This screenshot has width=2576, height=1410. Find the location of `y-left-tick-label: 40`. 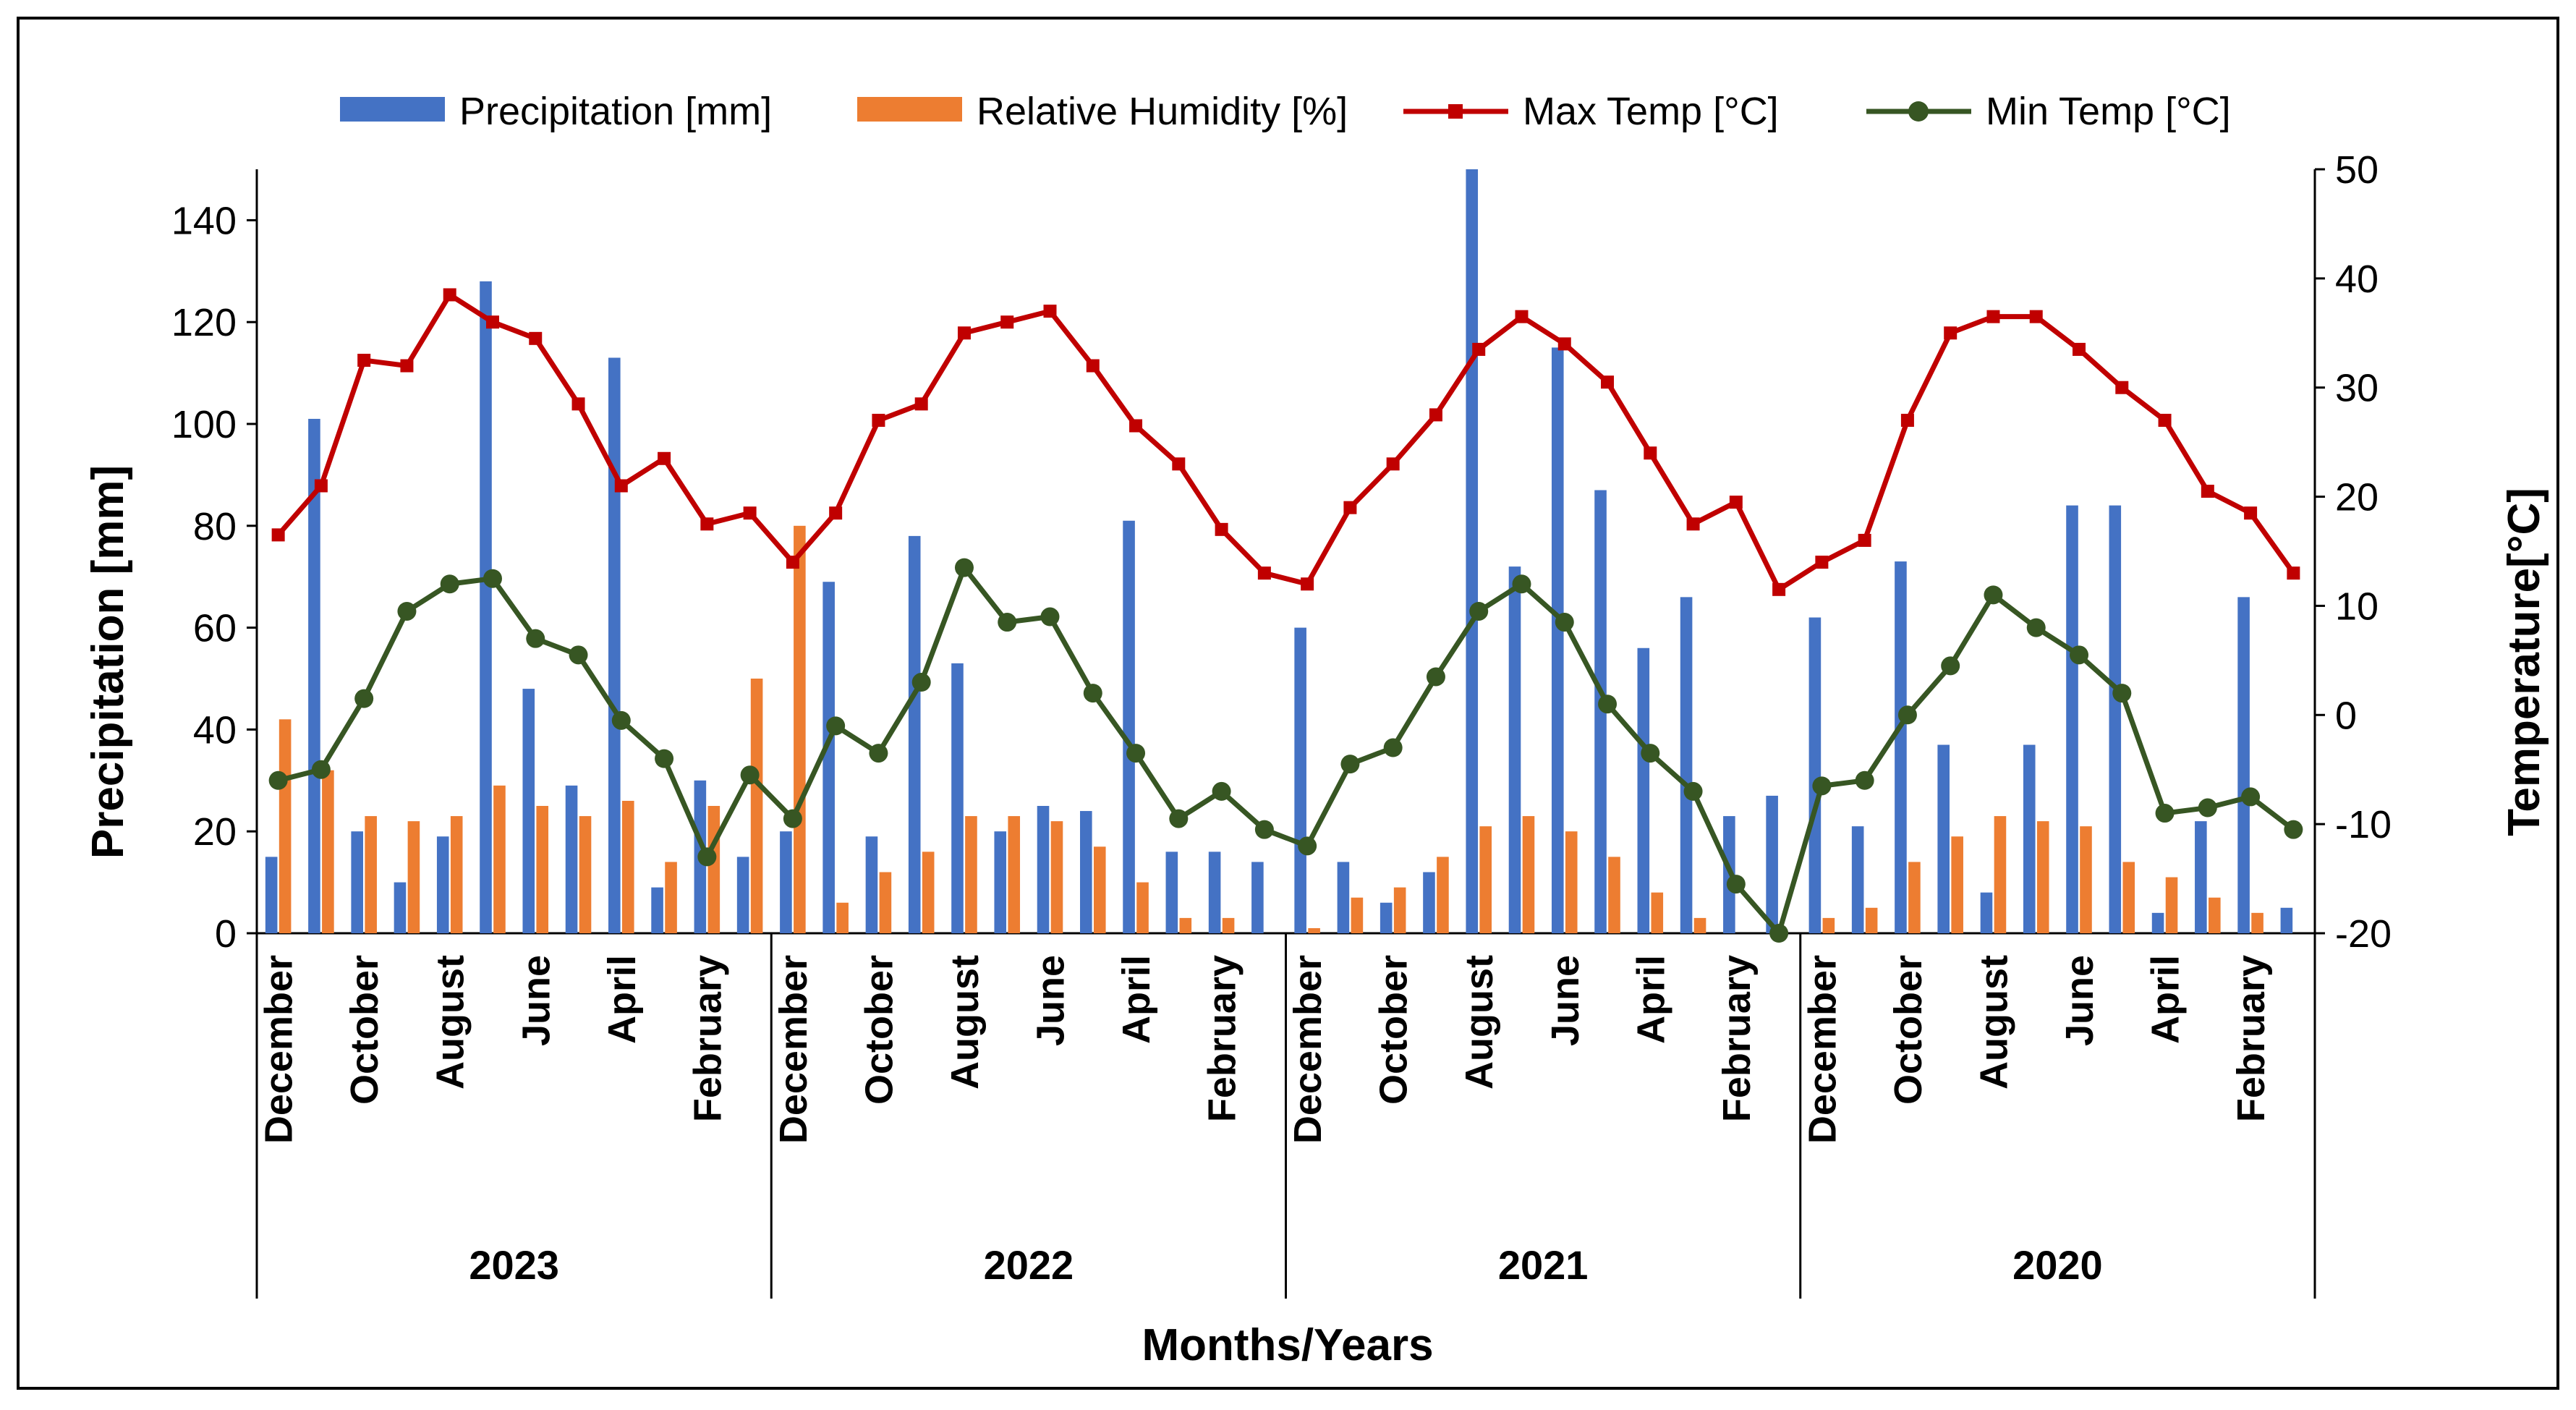

y-left-tick-label: 40 is located at coordinates (215, 730).